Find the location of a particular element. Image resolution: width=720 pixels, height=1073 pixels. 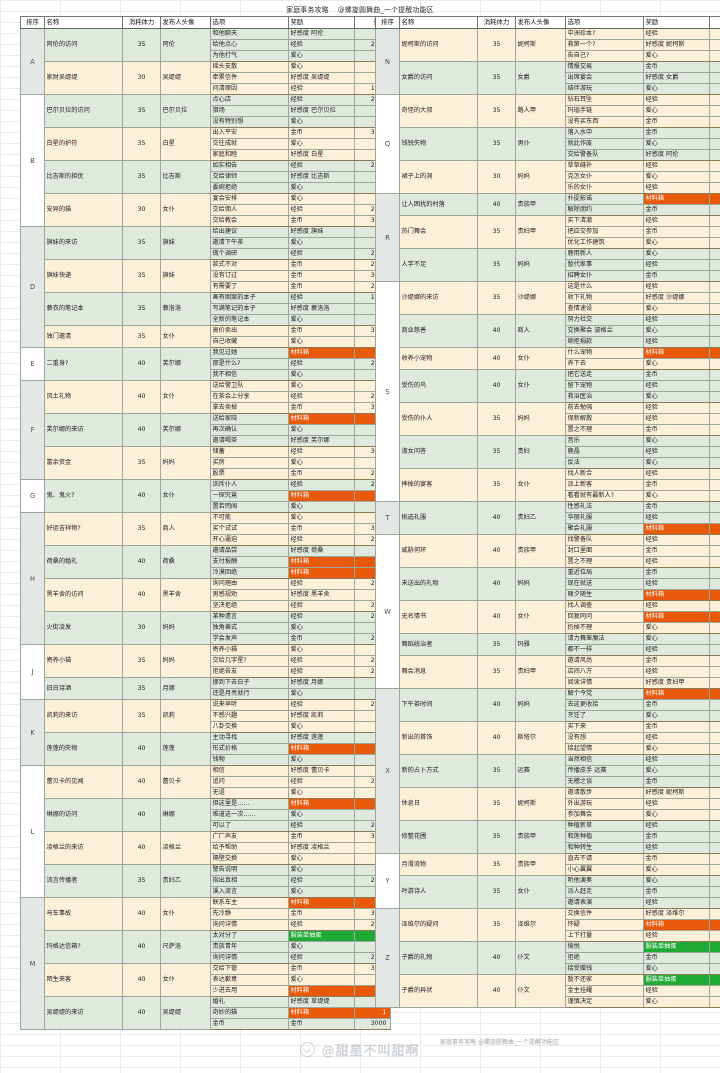

task-avatar-cell: 琳娜 is located at coordinates (185, 815).